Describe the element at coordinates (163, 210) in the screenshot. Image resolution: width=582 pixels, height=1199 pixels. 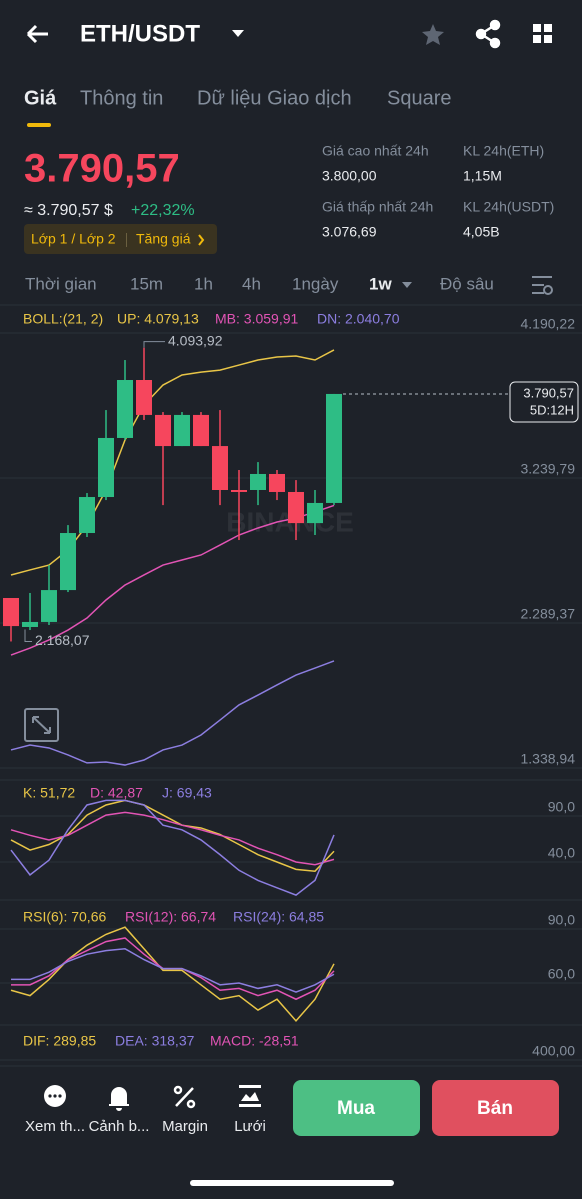
I see `price-change: +22,32%` at that location.